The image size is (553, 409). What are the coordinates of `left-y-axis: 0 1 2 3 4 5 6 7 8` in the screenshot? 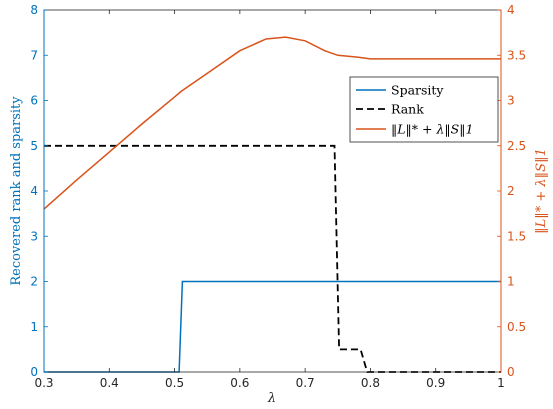 It's located at (39, 191).